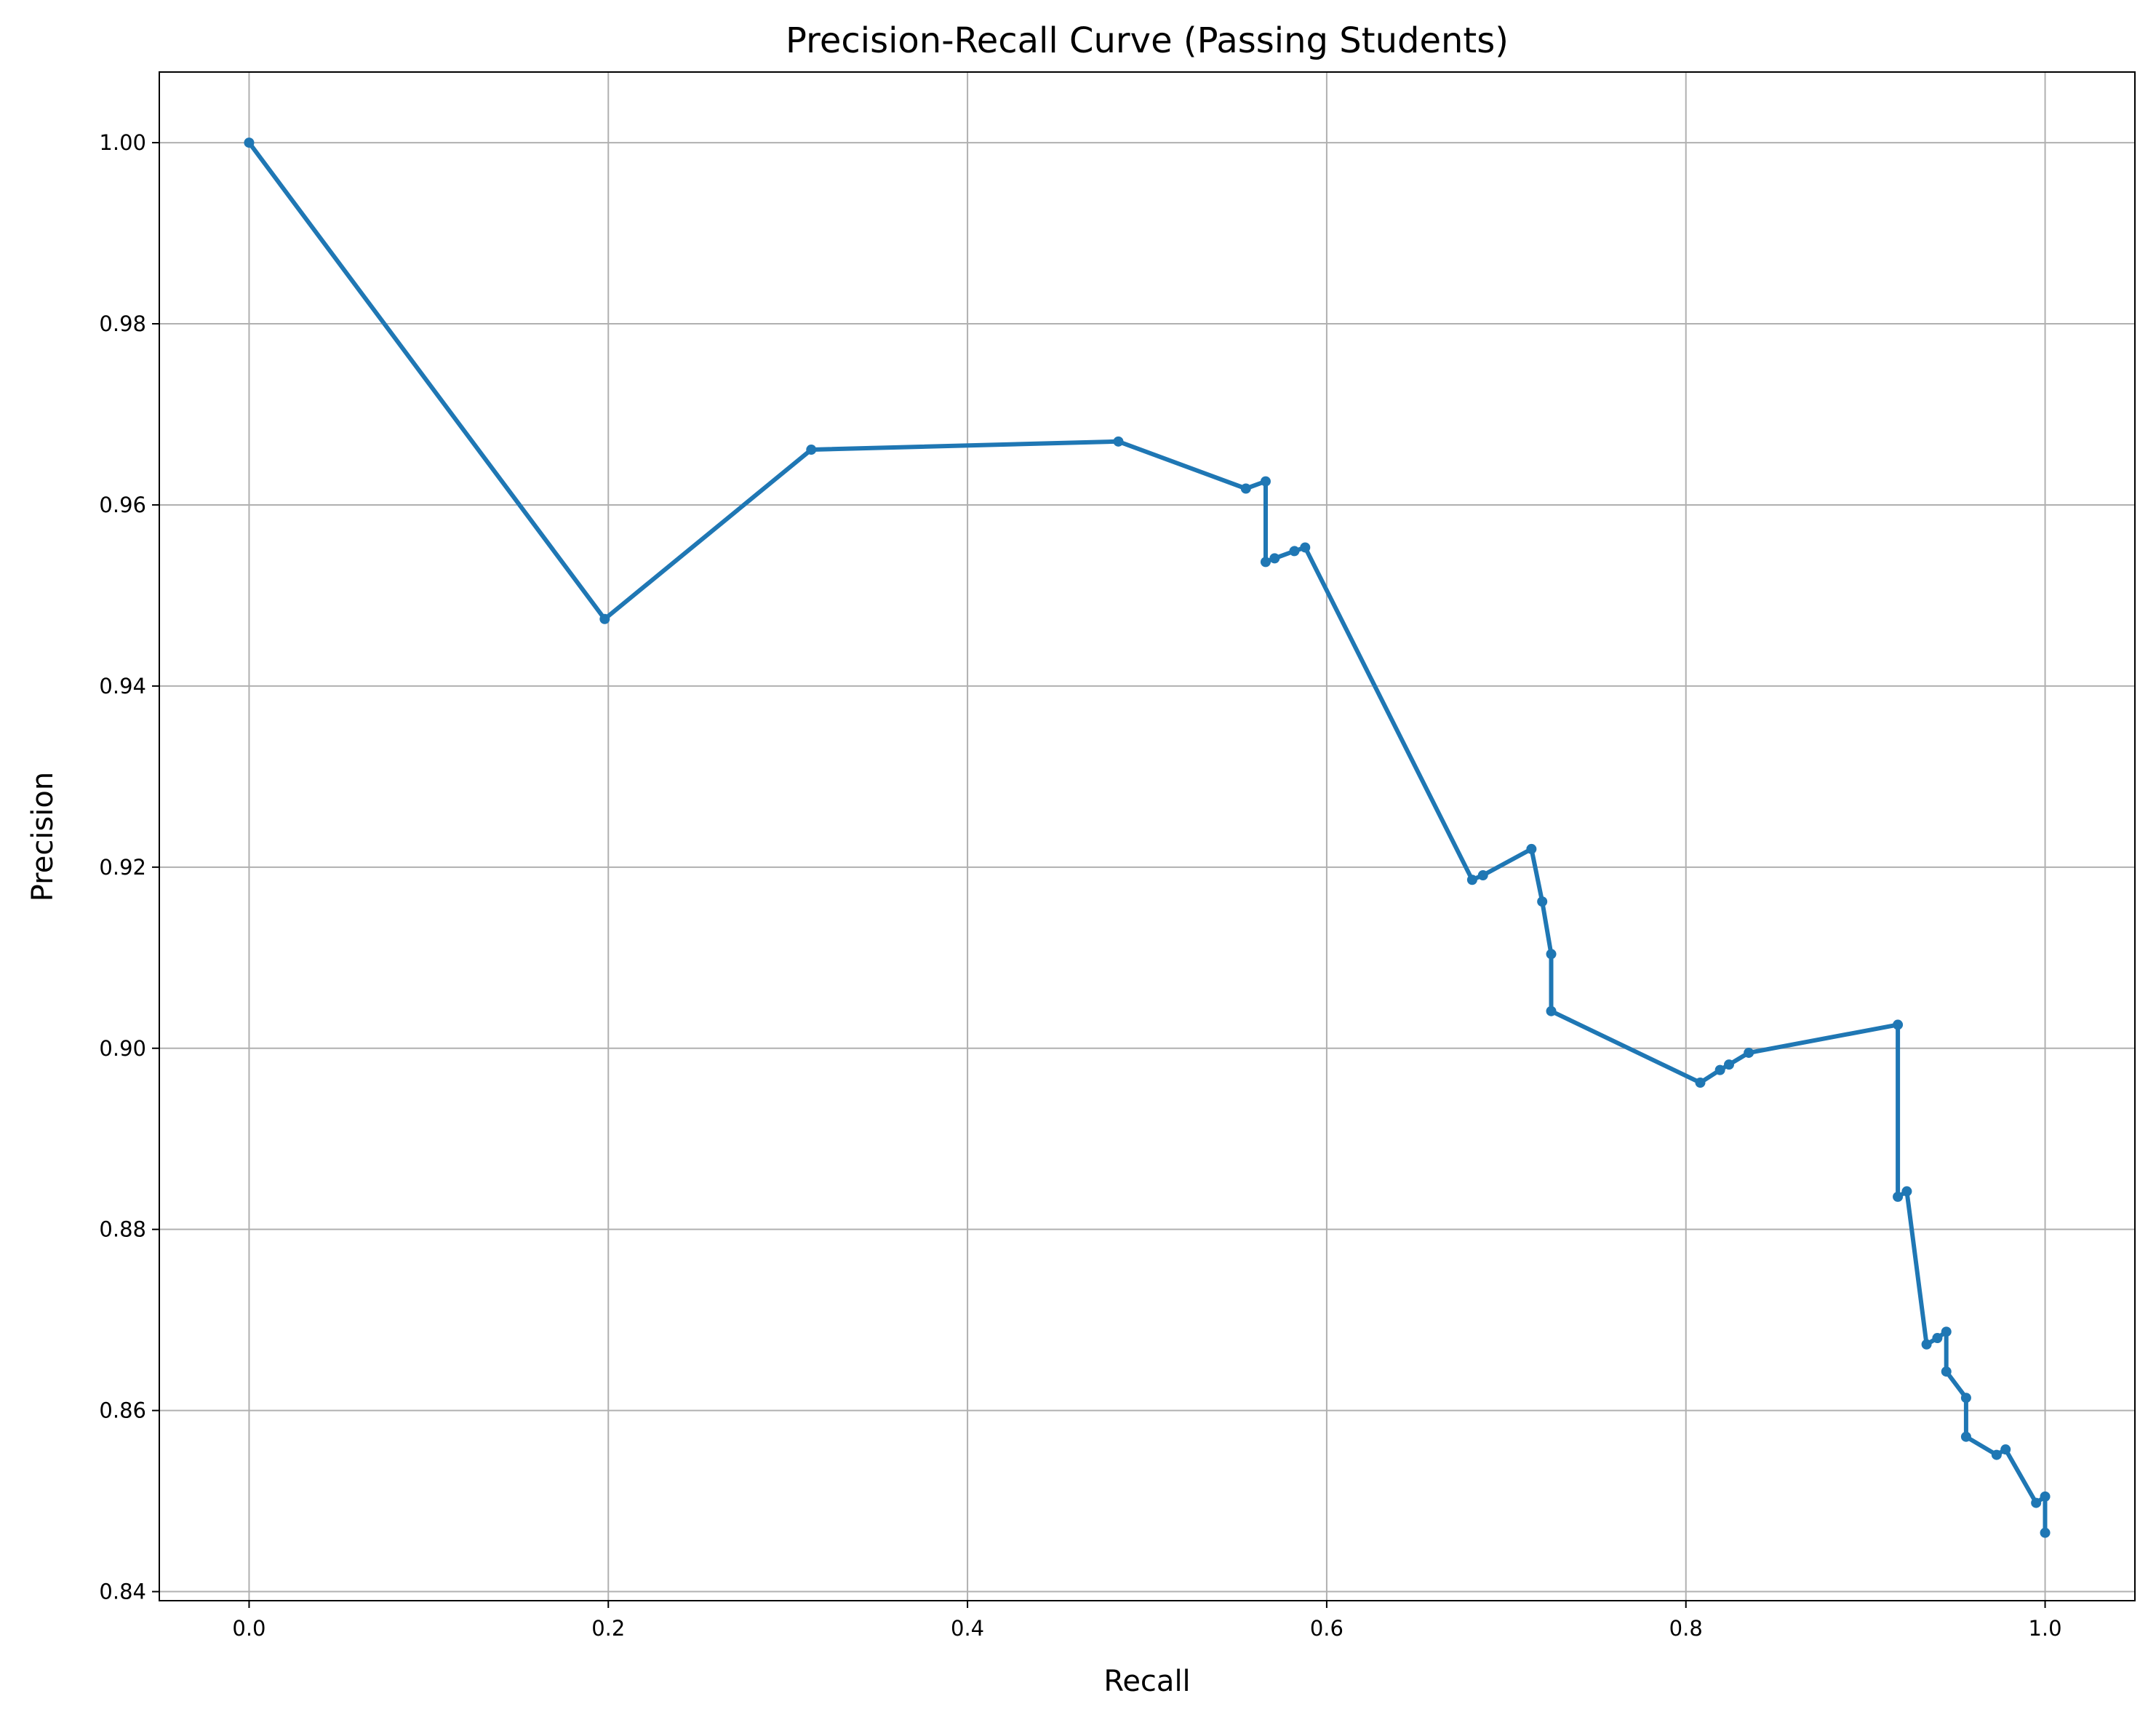 The width and height of the screenshot is (2156, 1720). I want to click on x-tick-label: 1.0, so click(2045, 1629).